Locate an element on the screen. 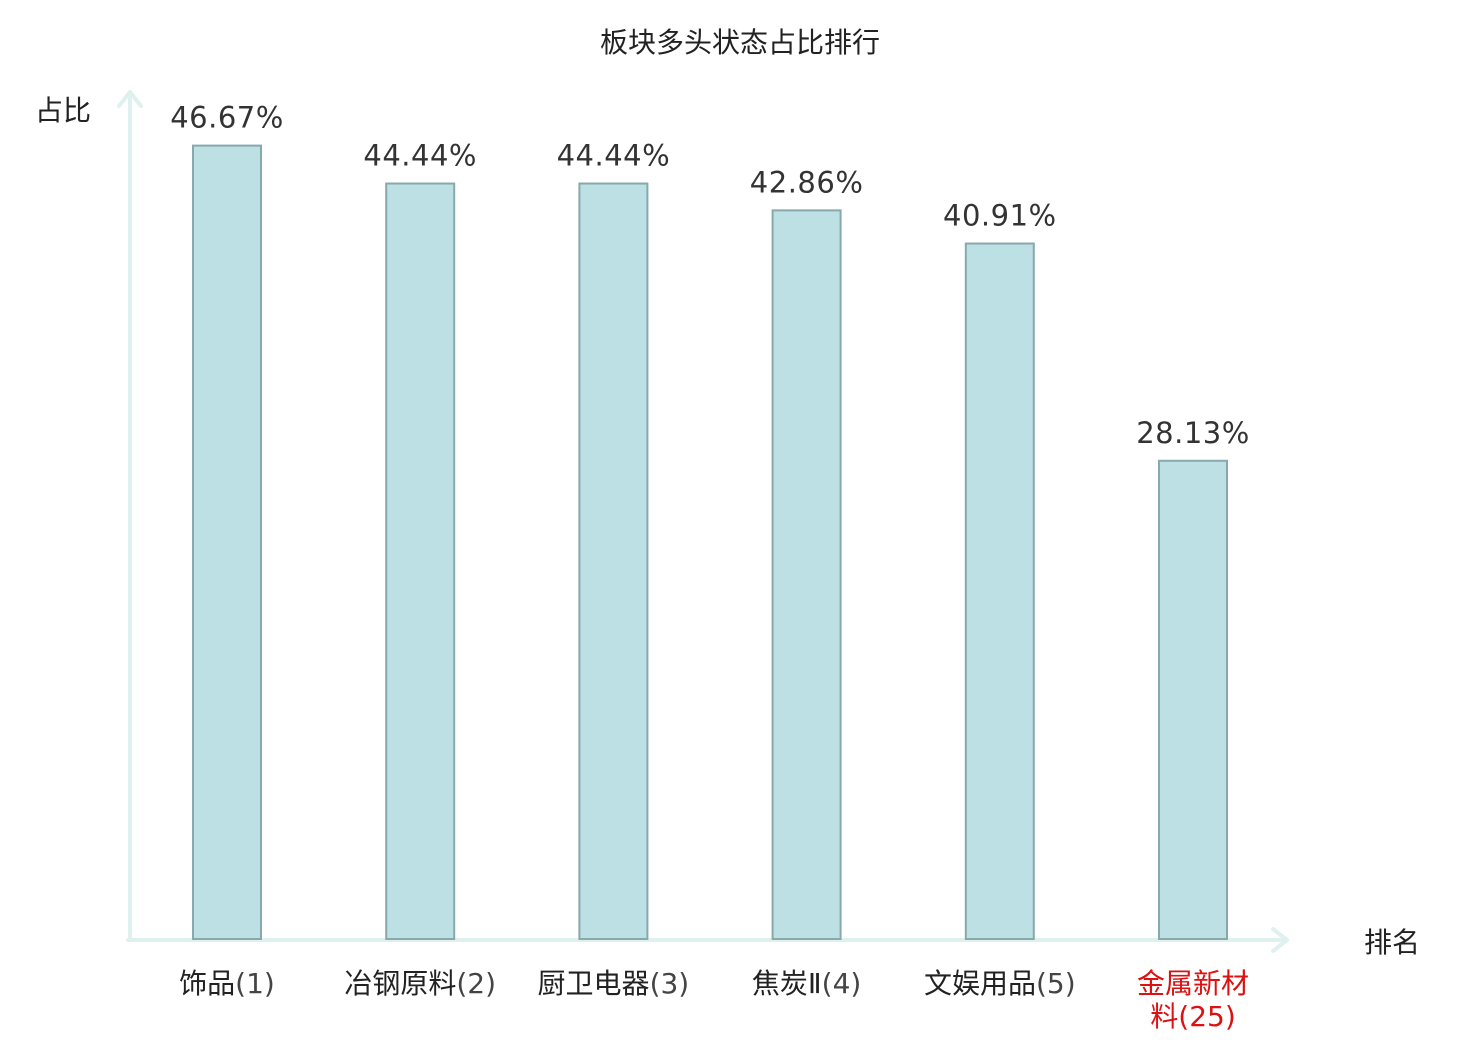 Image resolution: width=1480 pixels, height=1040 pixels. category-label-4: 焦炭Ⅱ(4) is located at coordinates (806, 983).